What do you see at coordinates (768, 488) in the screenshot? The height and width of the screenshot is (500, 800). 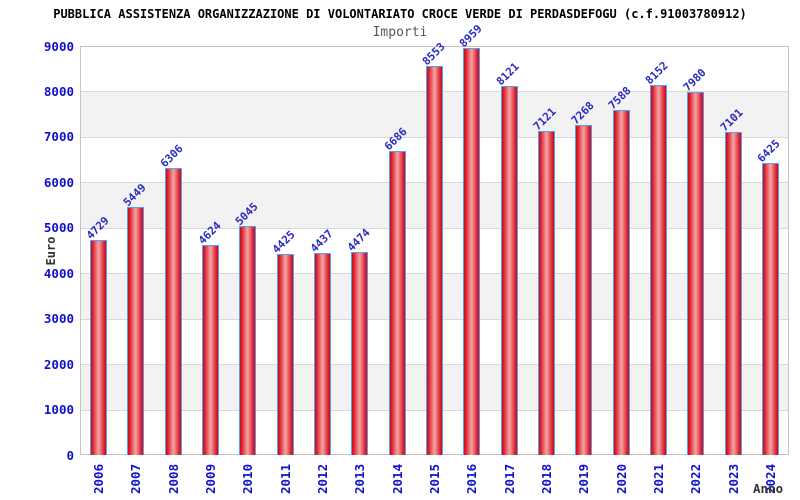 I see `x-axis-label: Anno` at bounding box center [768, 488].